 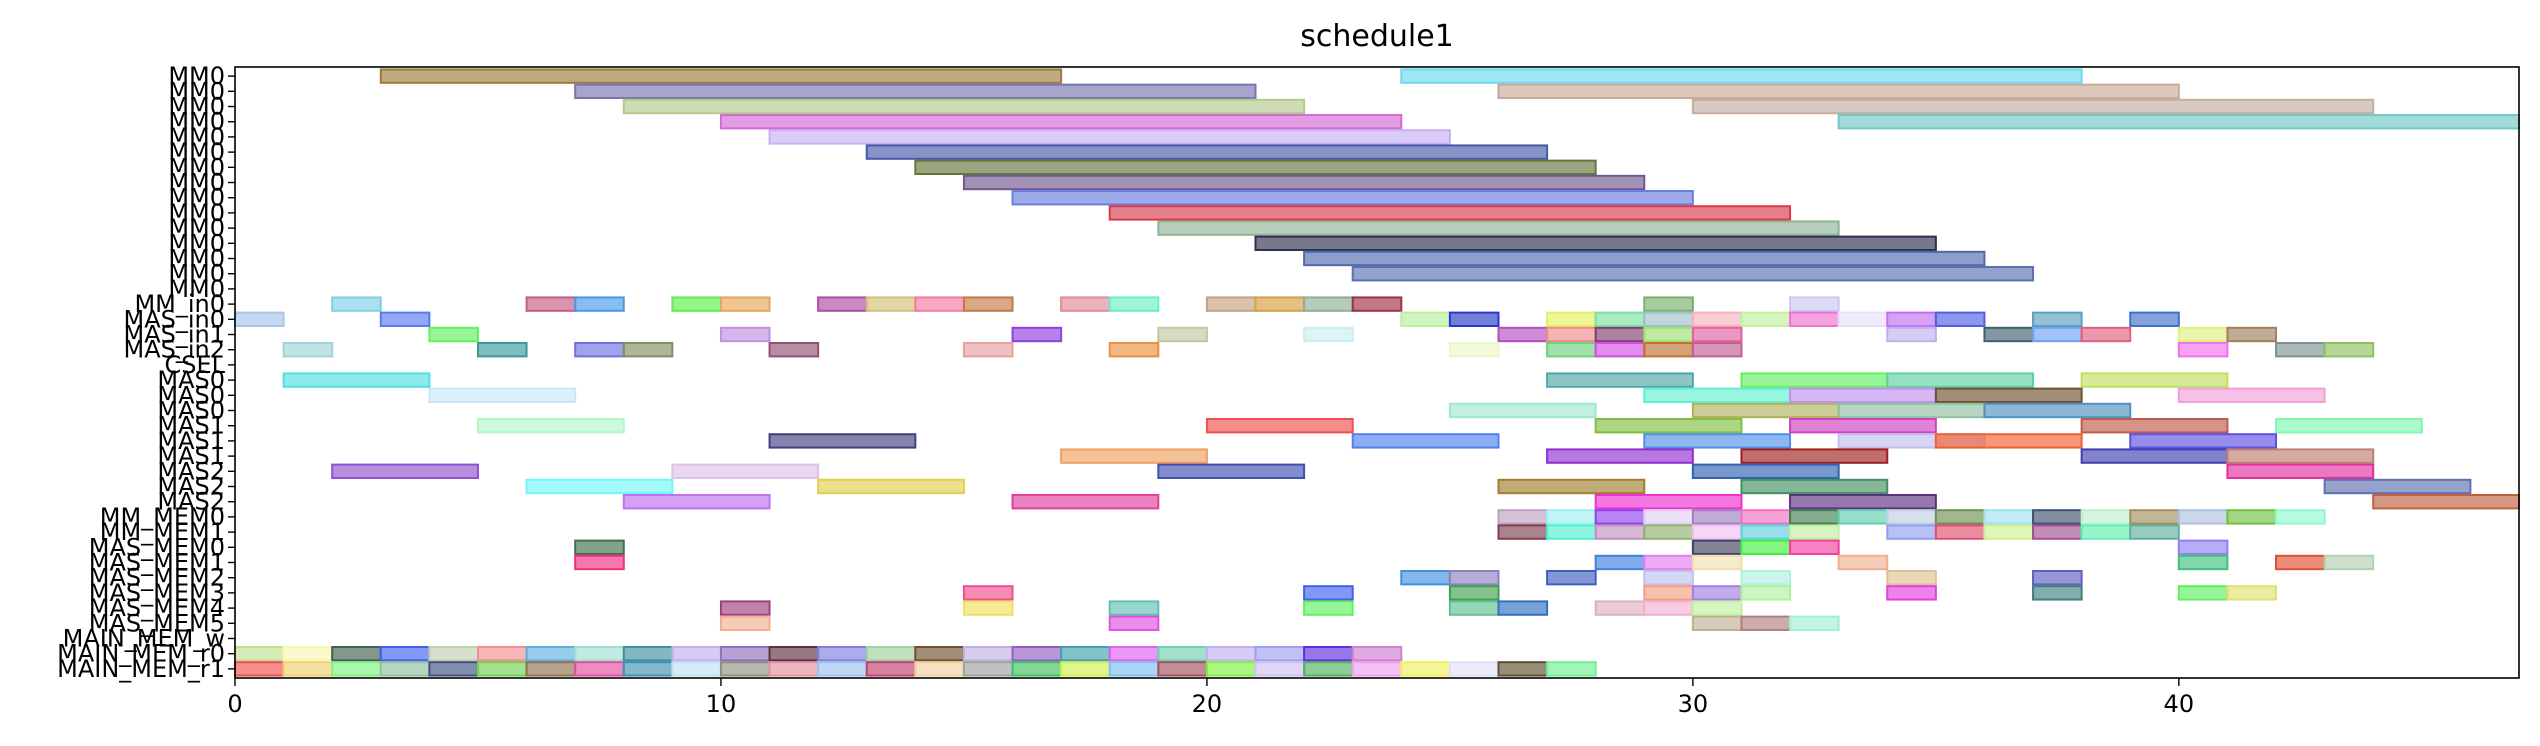 What do you see at coordinates (157, 562) in the screenshot?
I see `y-tick-label: MAS_MEM1` at bounding box center [157, 562].